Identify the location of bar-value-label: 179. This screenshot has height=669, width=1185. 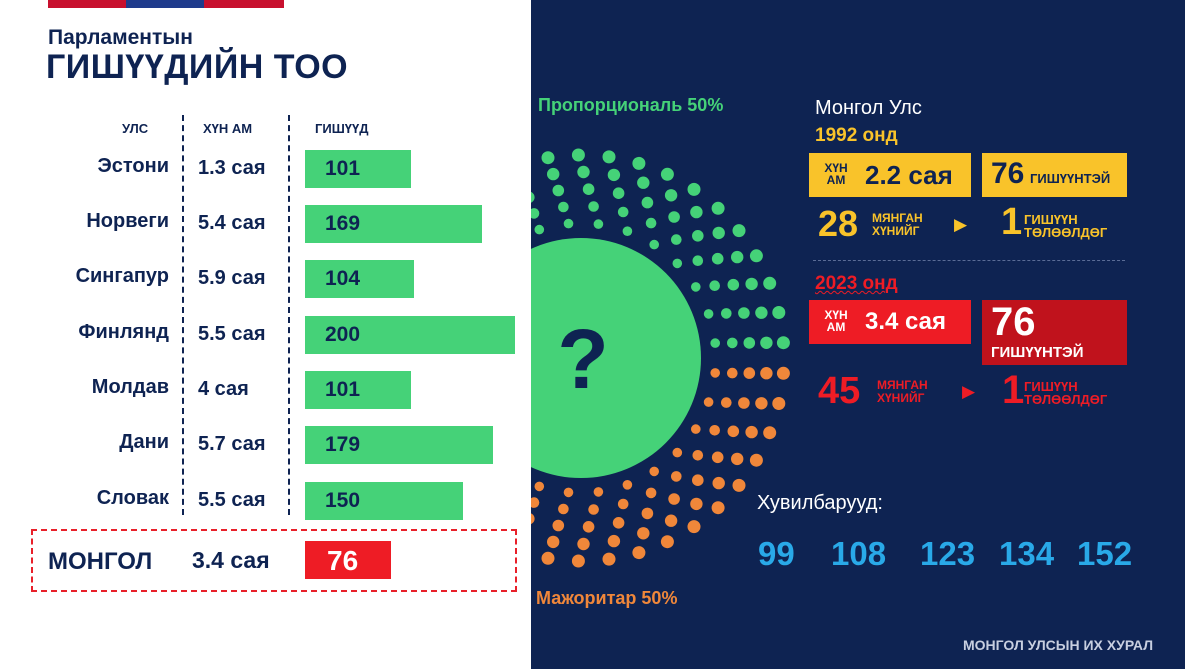
(343, 444).